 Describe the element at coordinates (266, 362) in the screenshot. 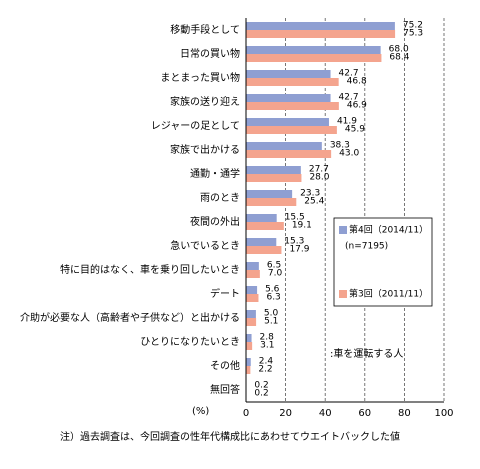

I see `value-label: 2.4` at that location.